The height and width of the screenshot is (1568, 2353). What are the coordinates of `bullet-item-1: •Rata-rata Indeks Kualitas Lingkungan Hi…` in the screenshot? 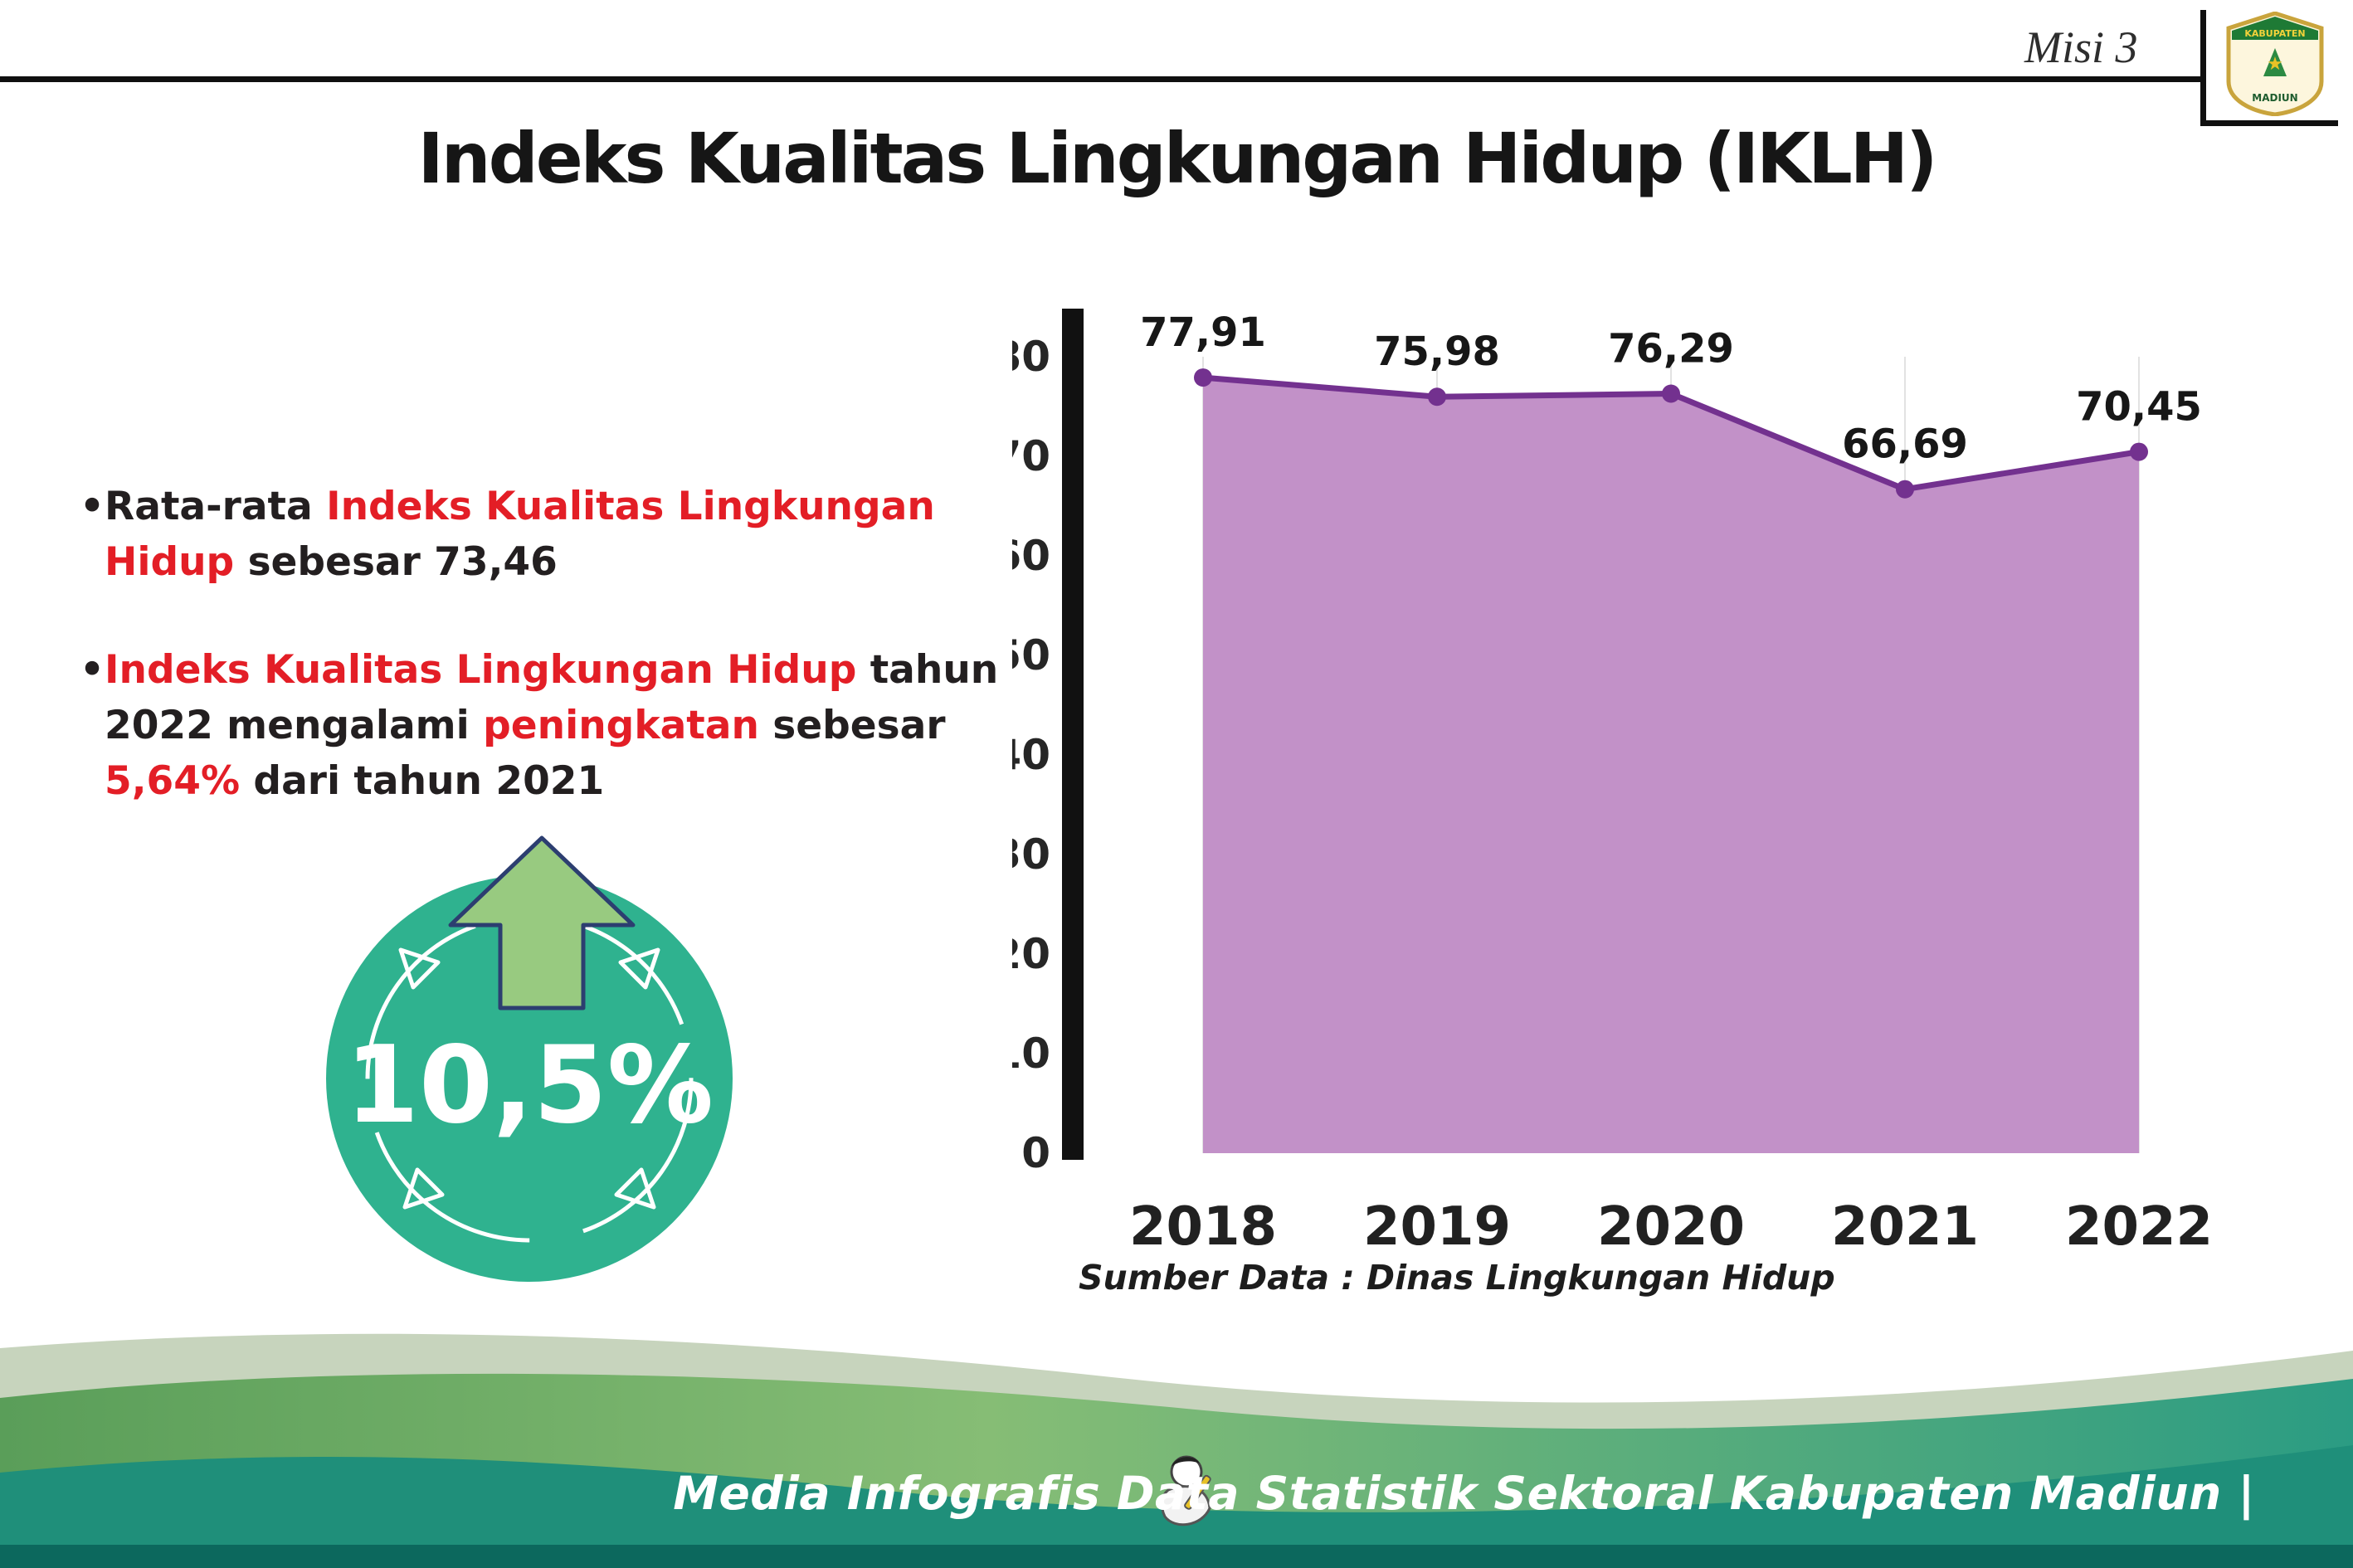 It's located at (507, 534).